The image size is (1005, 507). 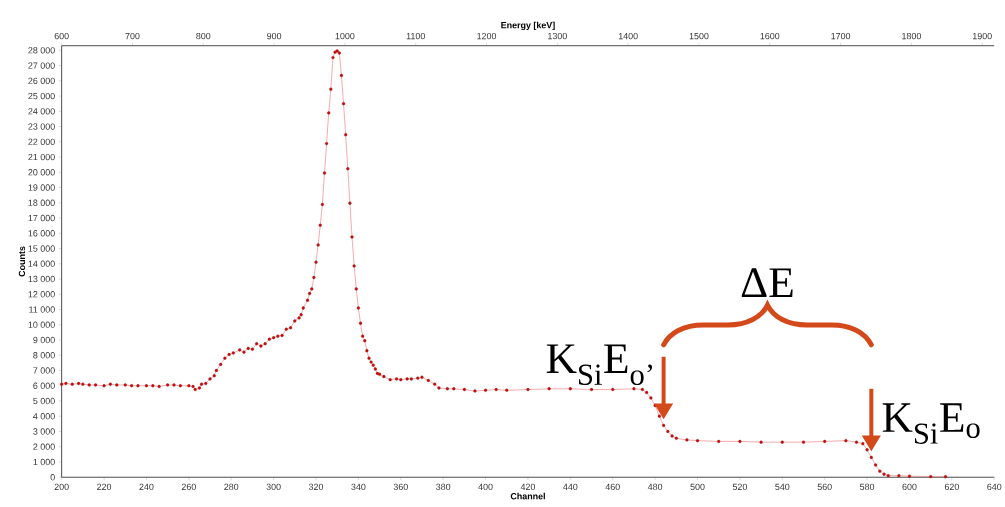 I want to click on x2-tick-label: 1800, so click(x=911, y=36).